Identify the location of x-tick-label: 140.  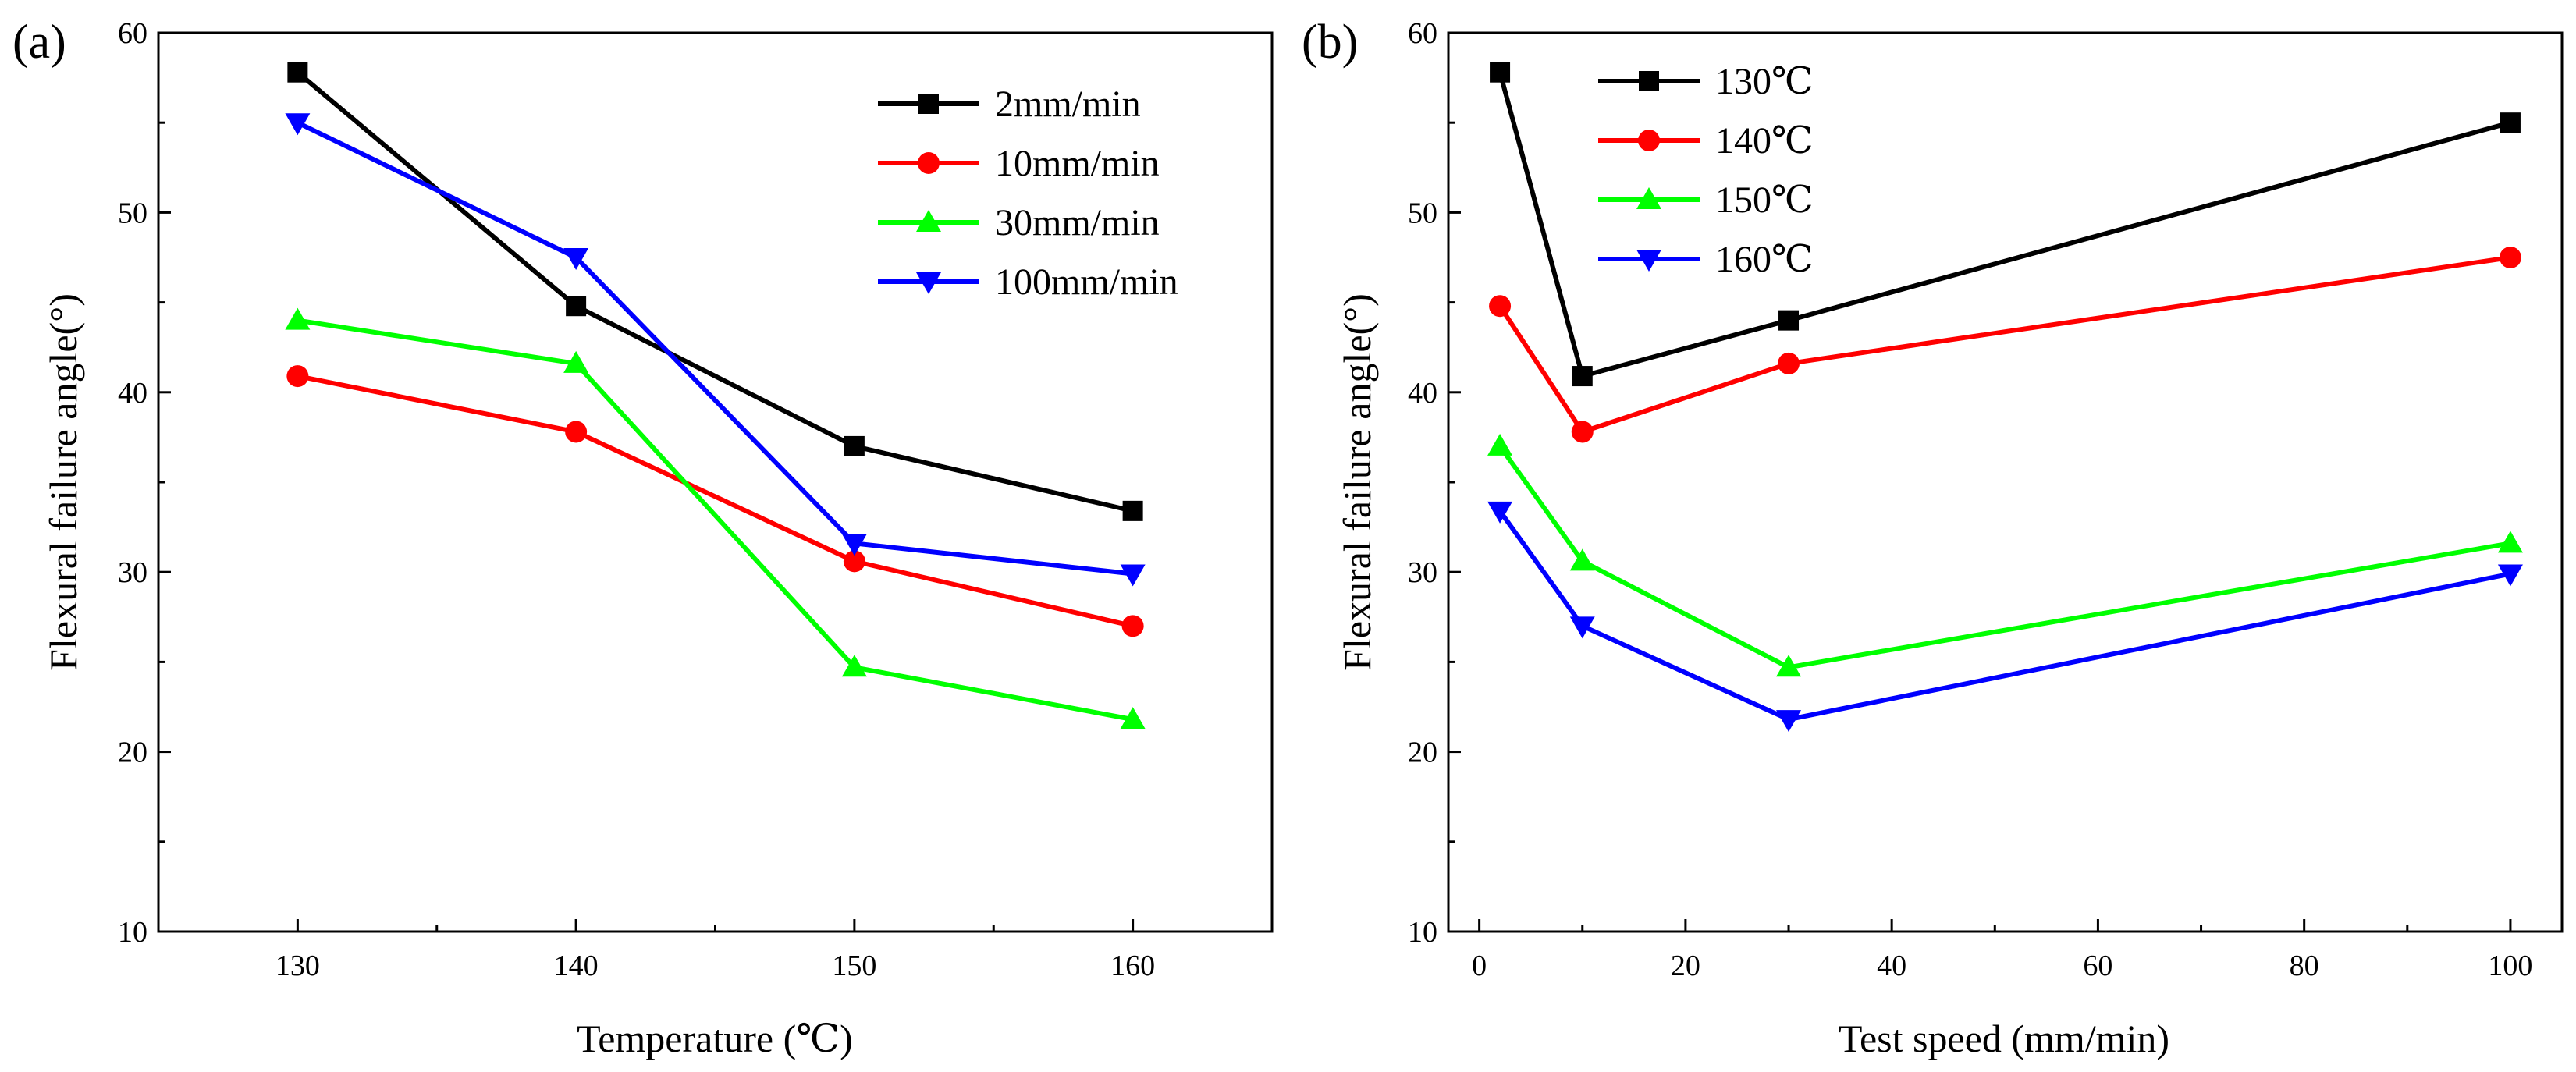
(576, 966).